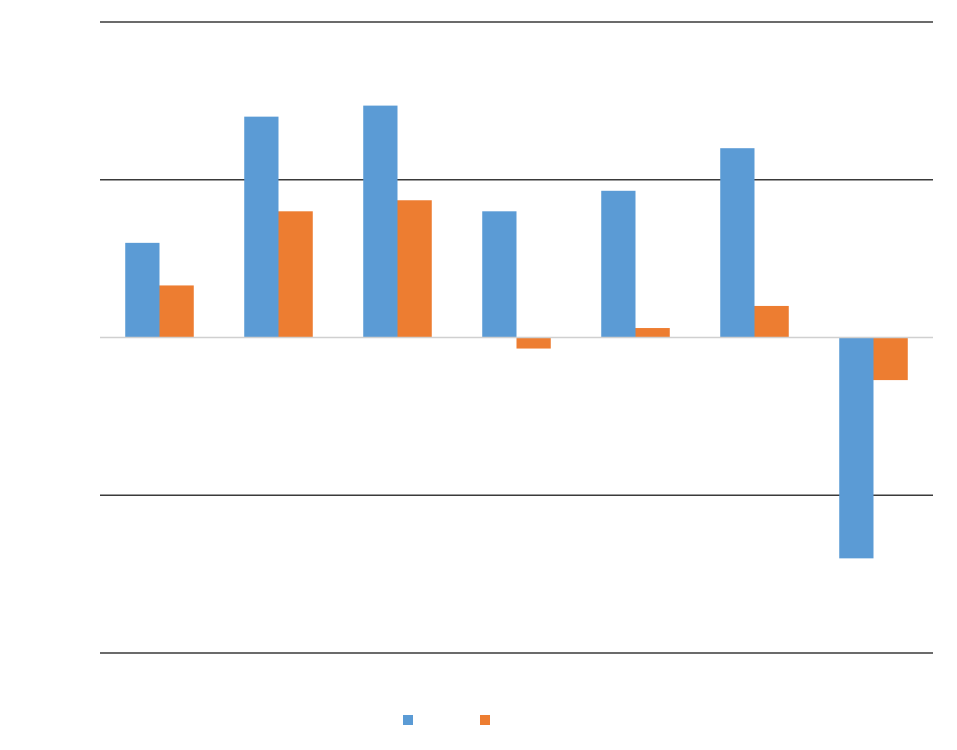 The height and width of the screenshot is (750, 957). What do you see at coordinates (618, 264) in the screenshot?
I see `bar-s1-c5` at bounding box center [618, 264].